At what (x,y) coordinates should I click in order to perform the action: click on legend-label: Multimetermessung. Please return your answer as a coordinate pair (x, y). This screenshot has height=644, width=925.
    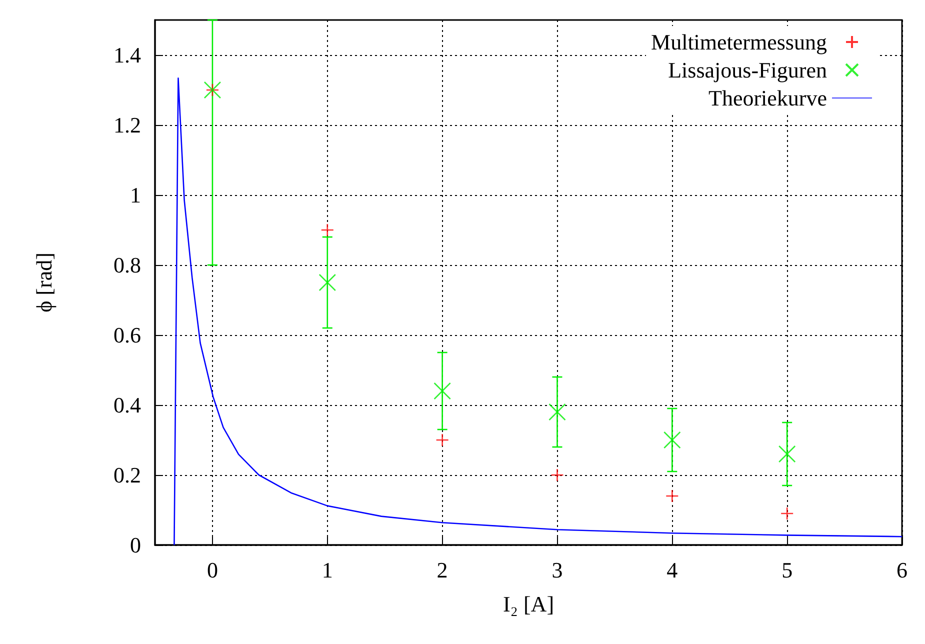
    Looking at the image, I should click on (739, 42).